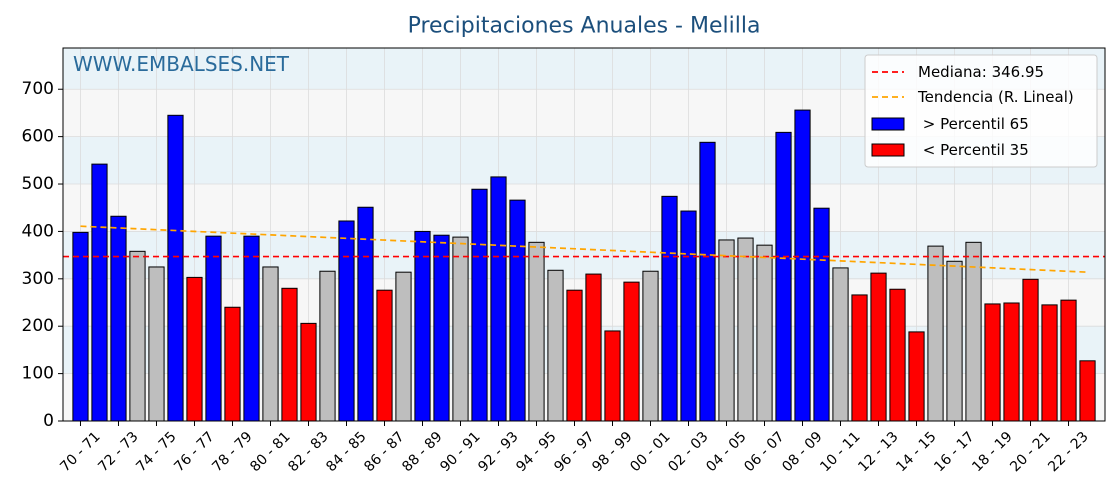 This screenshot has width=1120, height=500. I want to click on y-tick-label: 300, so click(38, 279).